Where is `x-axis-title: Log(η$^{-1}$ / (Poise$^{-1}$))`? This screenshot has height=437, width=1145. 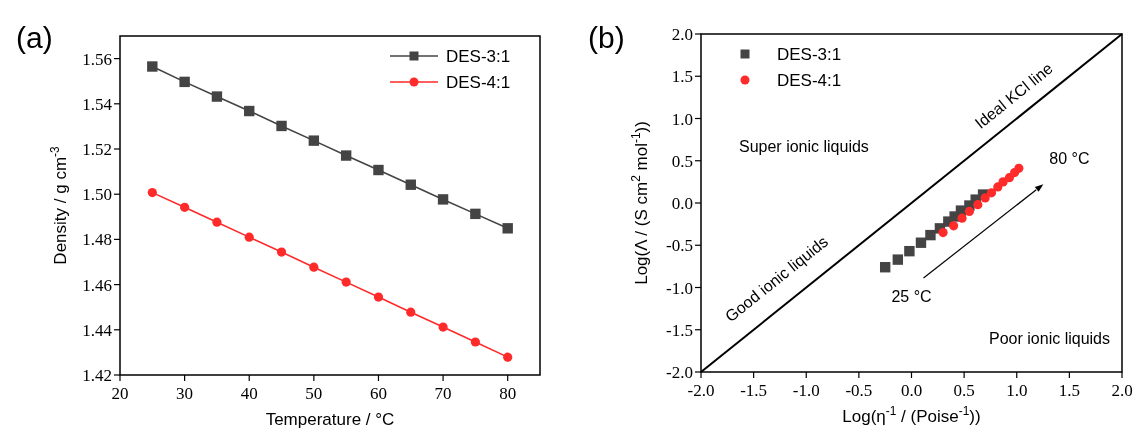
x-axis-title: Log(η$^{-1}$ / (Poise$^{-1}$)) is located at coordinates (911, 415).